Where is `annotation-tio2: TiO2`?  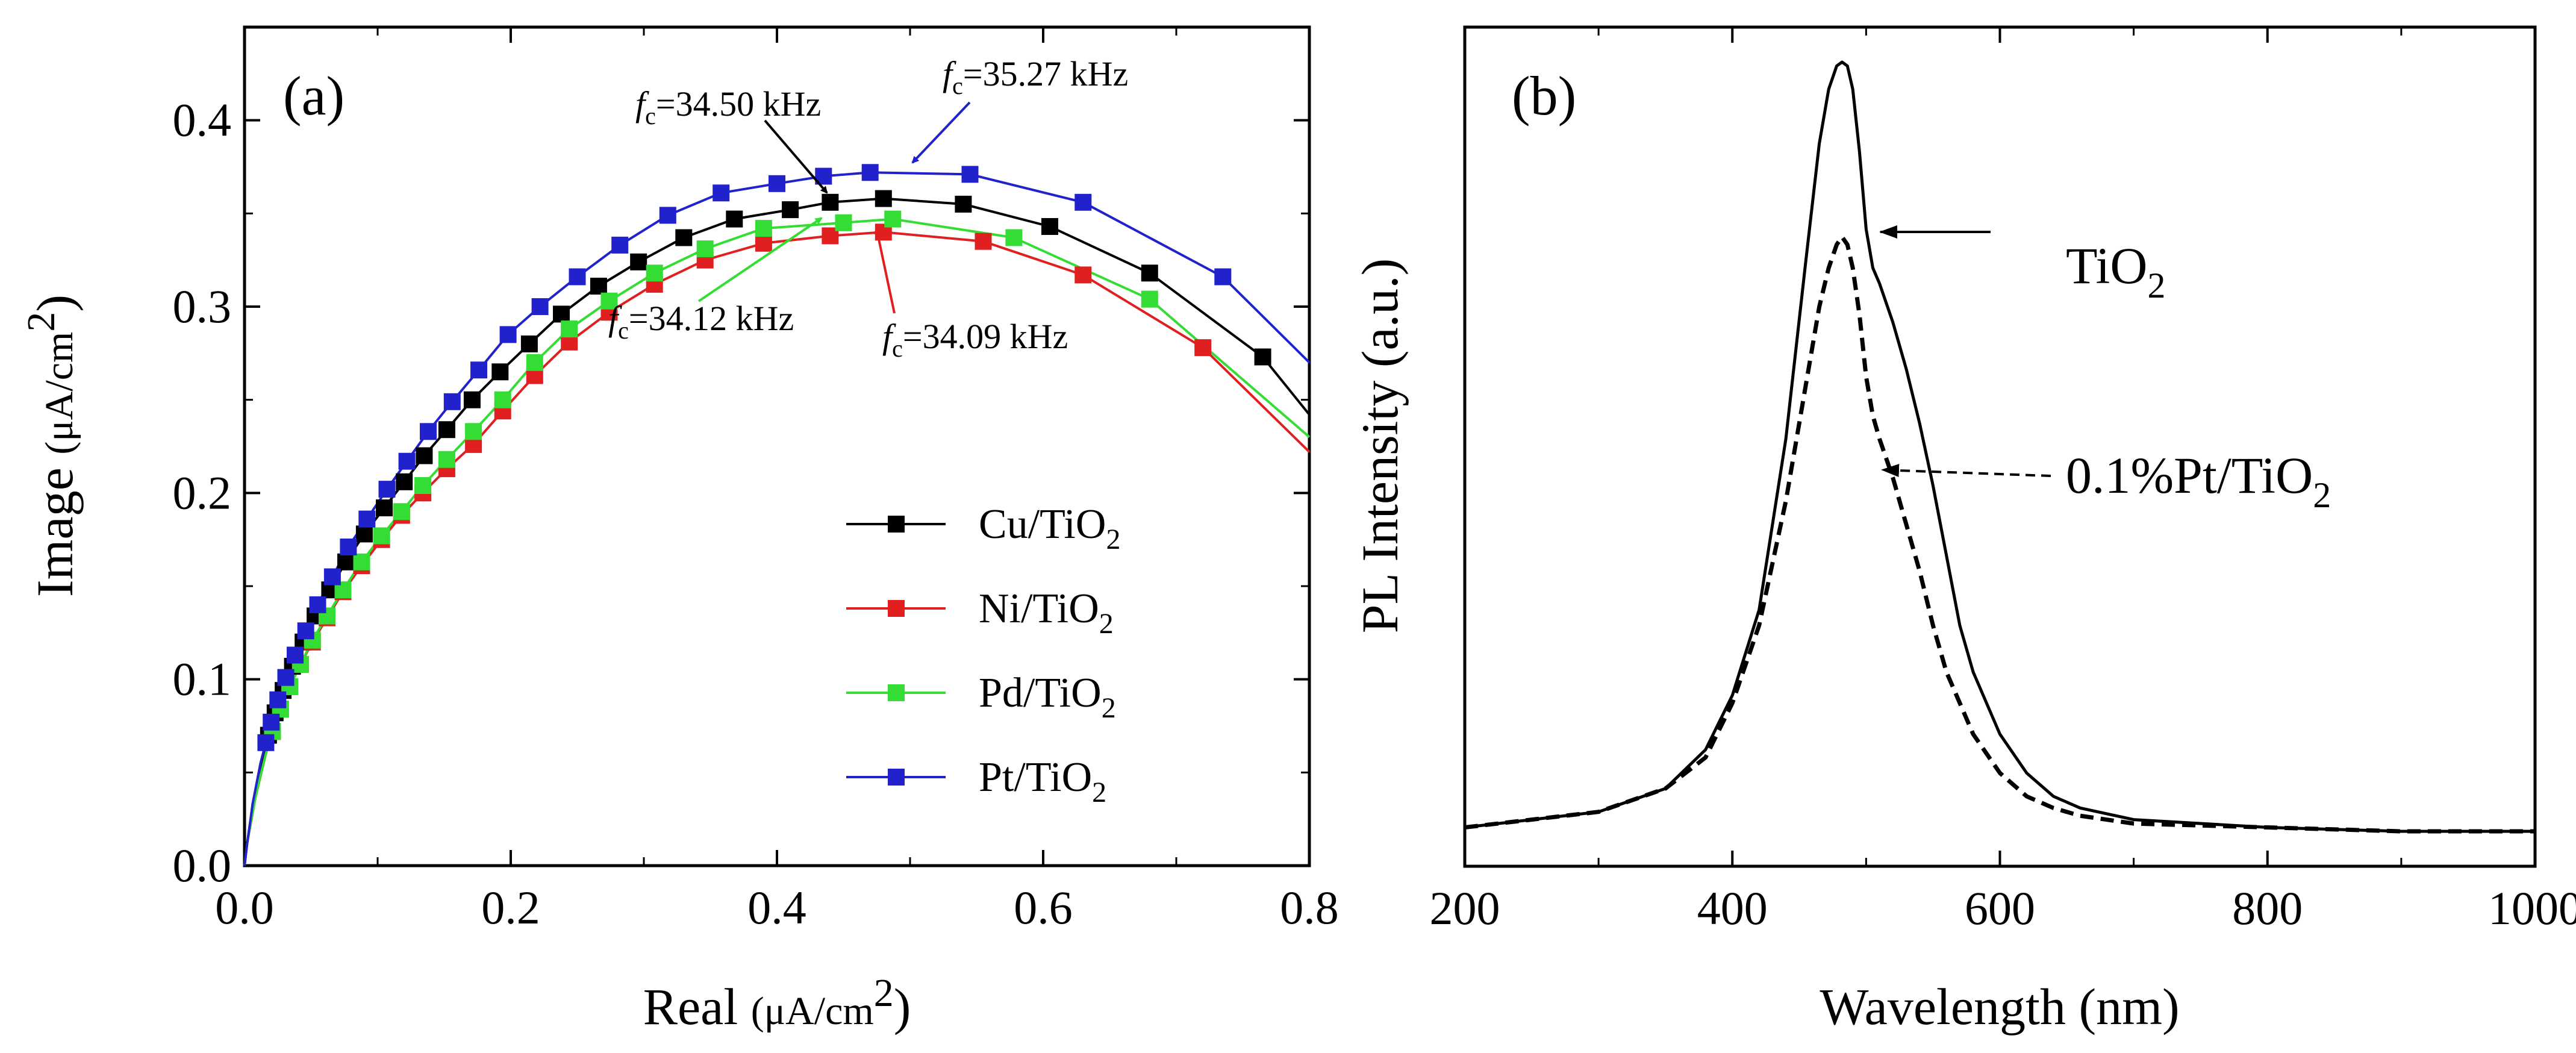
annotation-tio2: TiO2 is located at coordinates (2022, 265).